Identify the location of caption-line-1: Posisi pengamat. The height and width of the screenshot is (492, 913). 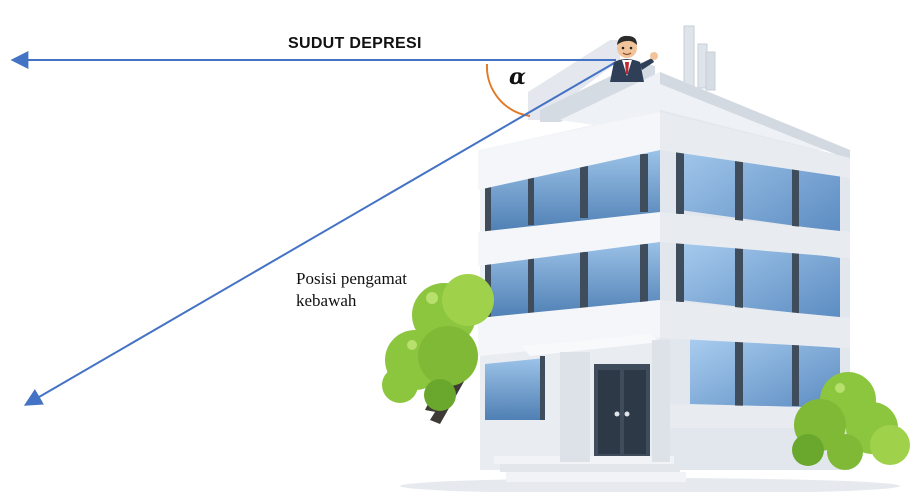
(351, 278).